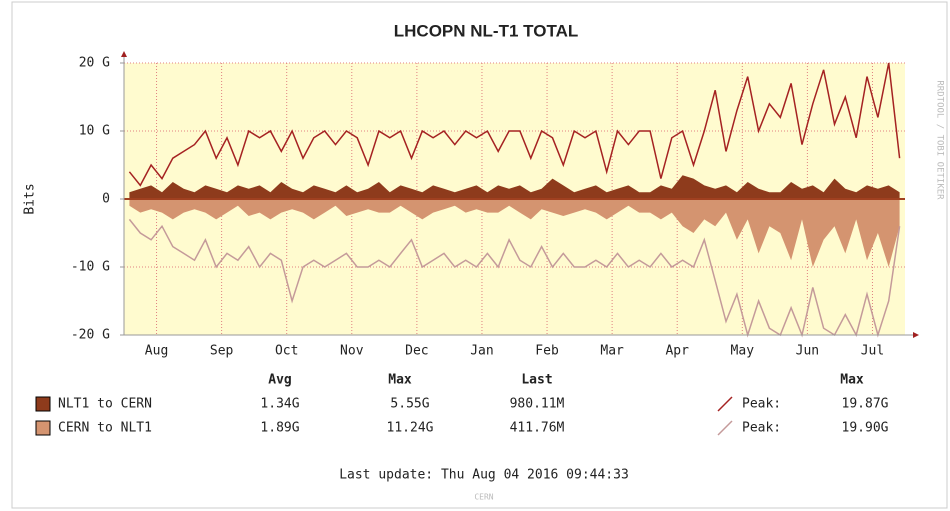 The image size is (950, 511). What do you see at coordinates (536, 380) in the screenshot?
I see `legend-header: Last` at bounding box center [536, 380].